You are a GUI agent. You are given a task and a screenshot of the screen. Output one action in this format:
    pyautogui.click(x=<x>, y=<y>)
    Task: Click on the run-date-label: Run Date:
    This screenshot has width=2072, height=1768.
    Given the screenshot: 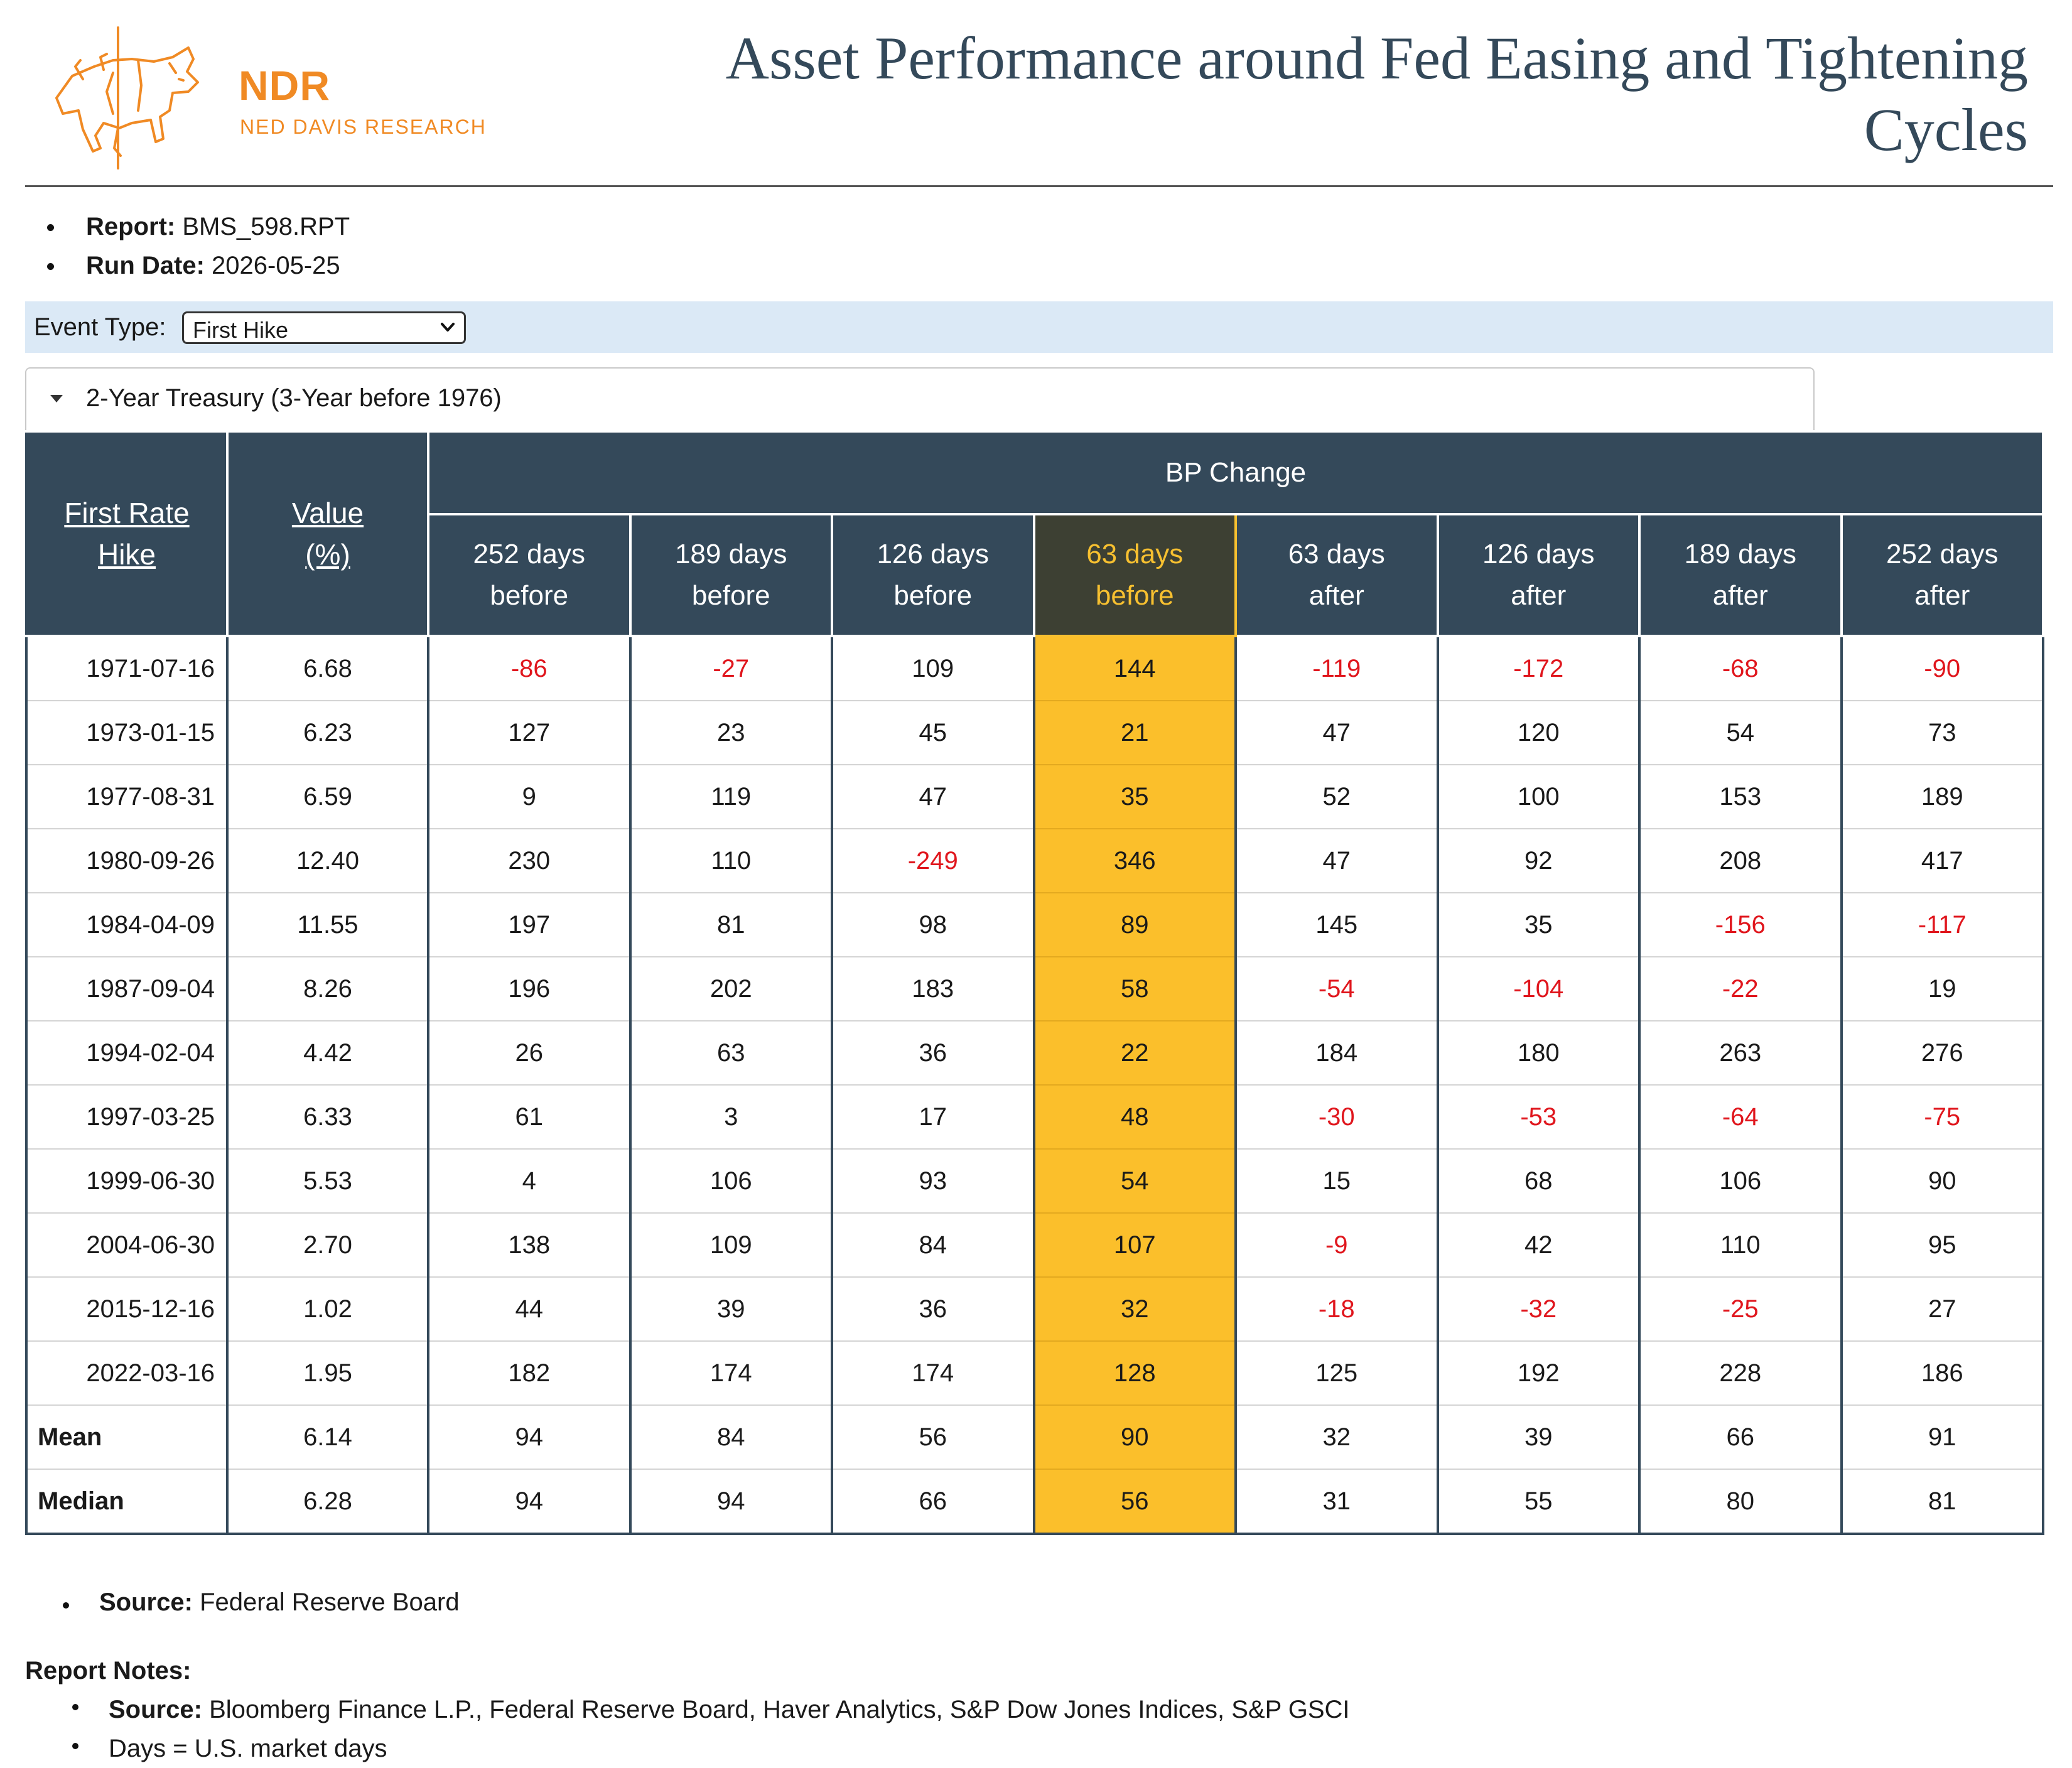 What is the action you would take?
    pyautogui.click(x=145, y=265)
    